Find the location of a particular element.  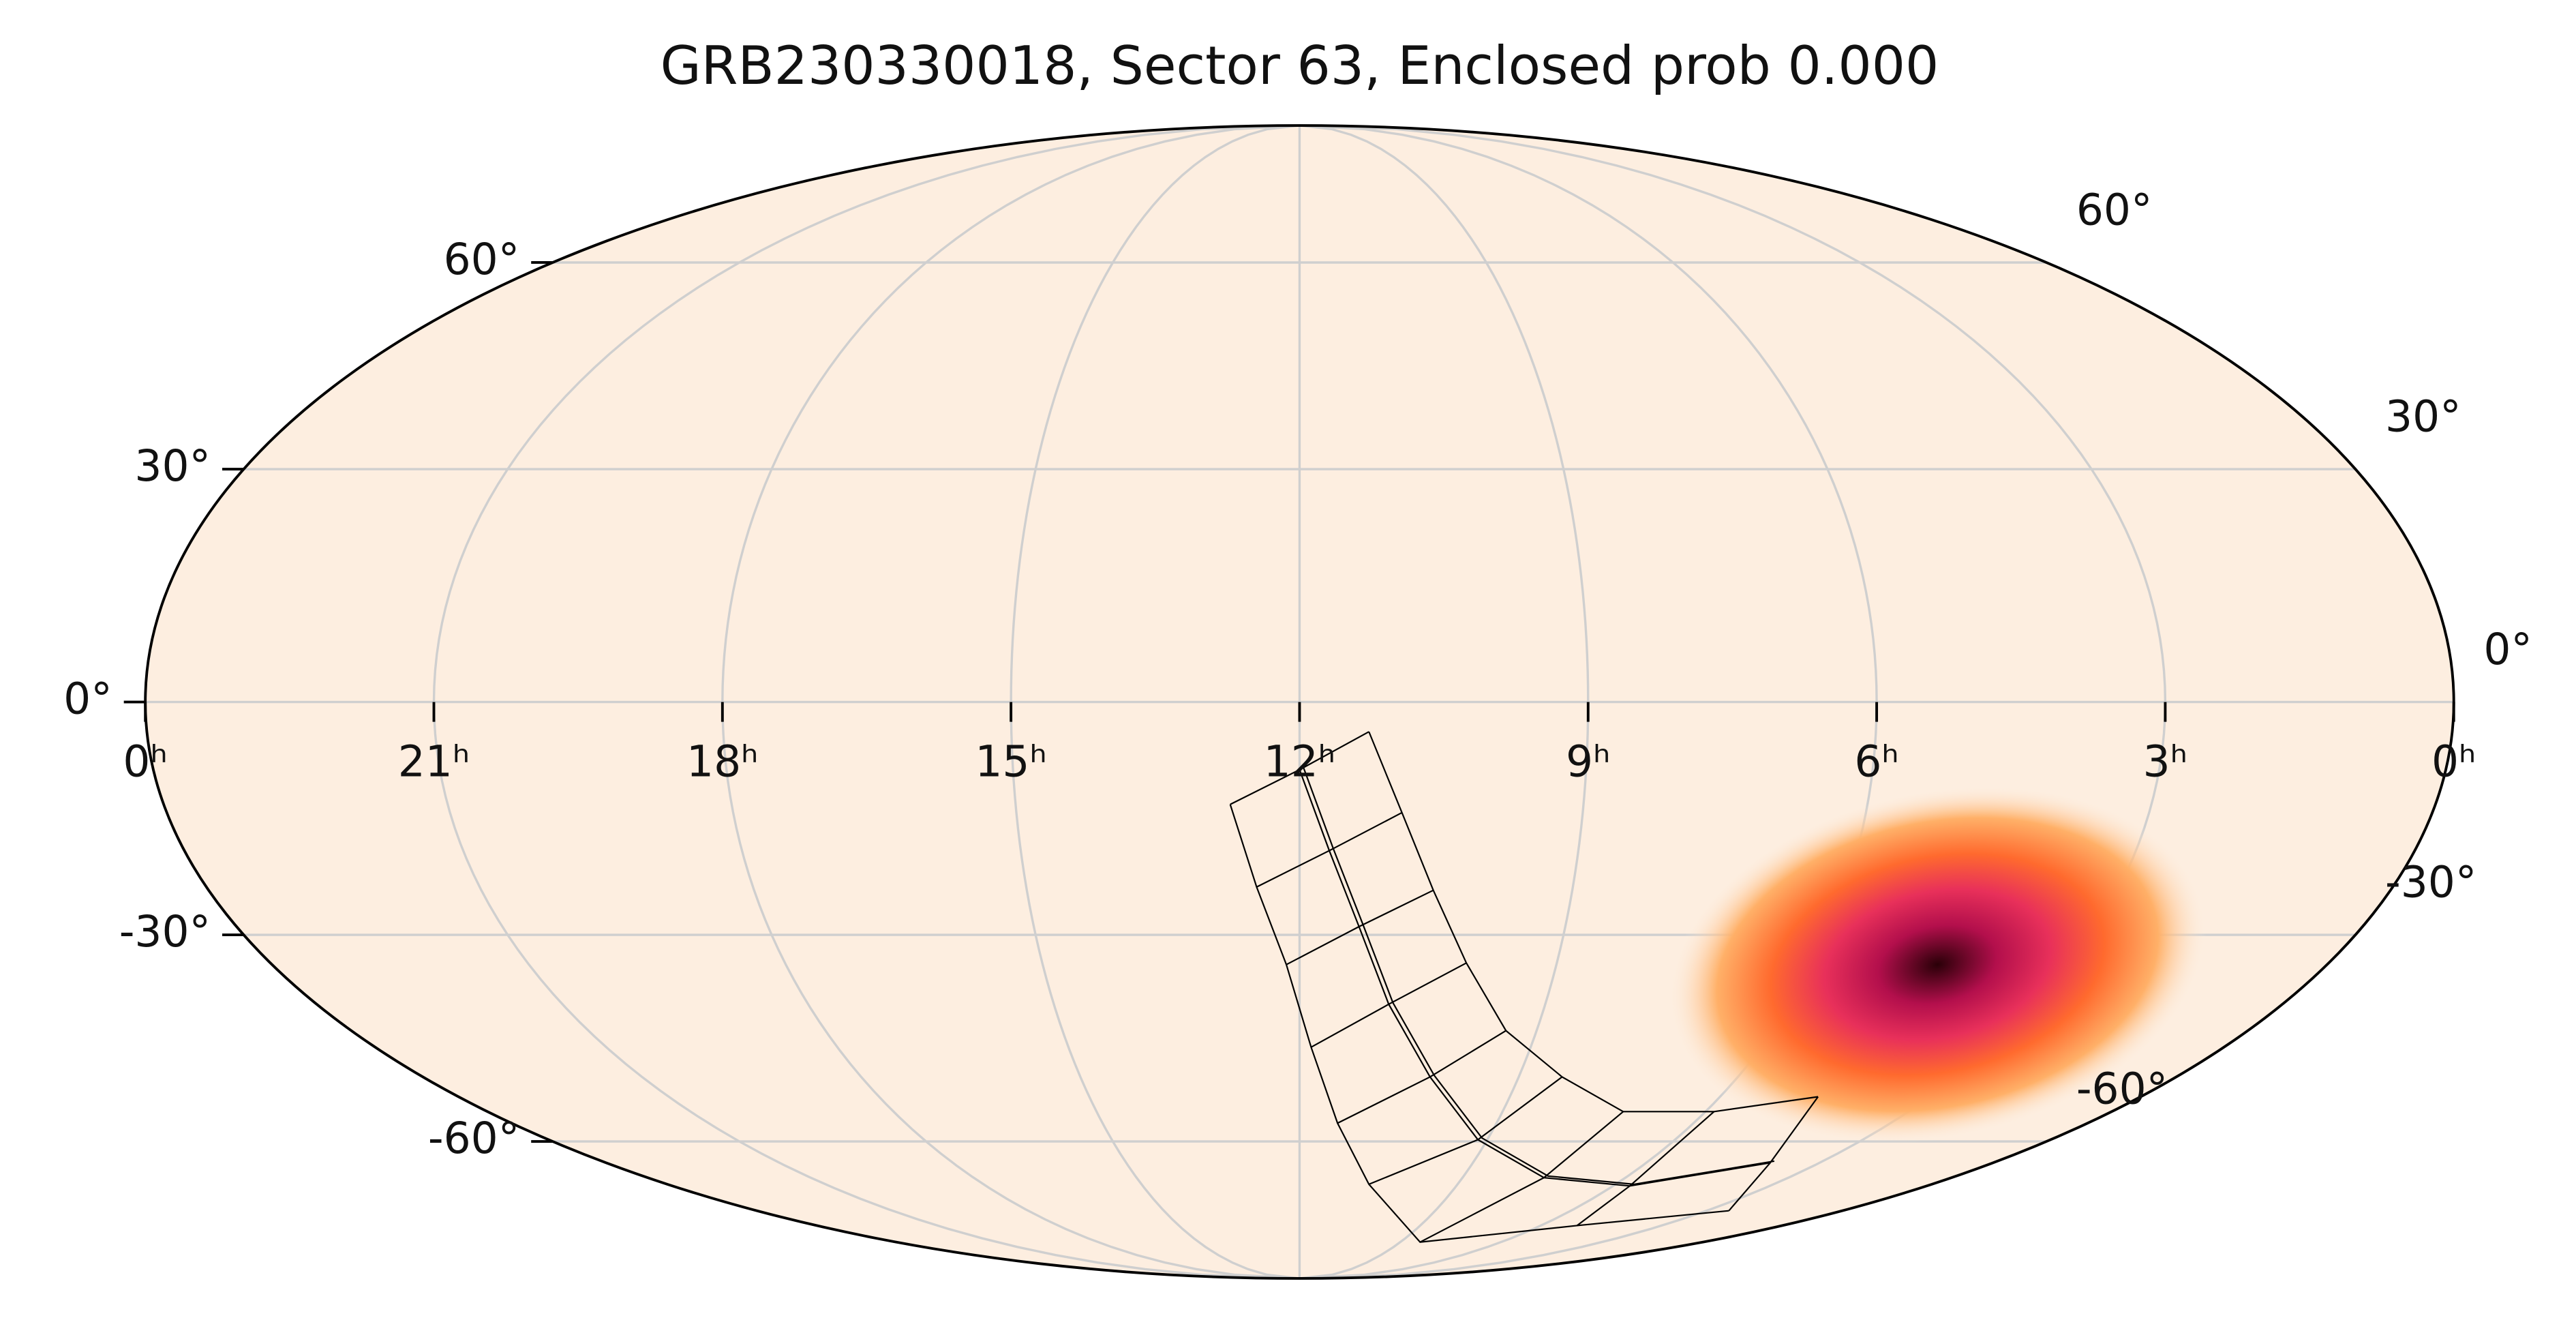

probability-peak is located at coordinates (1937, 964).